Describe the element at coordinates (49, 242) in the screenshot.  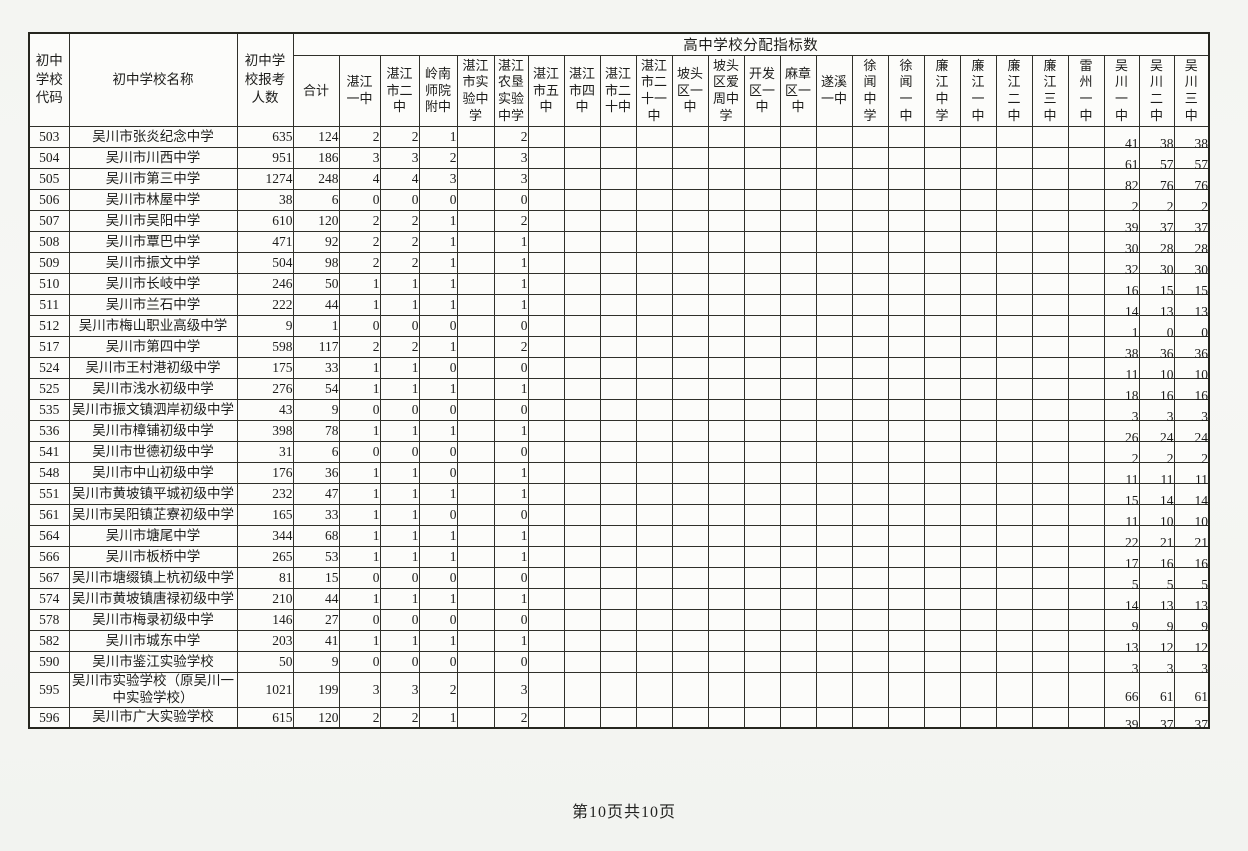
I see `cell-school-code: 508` at that location.